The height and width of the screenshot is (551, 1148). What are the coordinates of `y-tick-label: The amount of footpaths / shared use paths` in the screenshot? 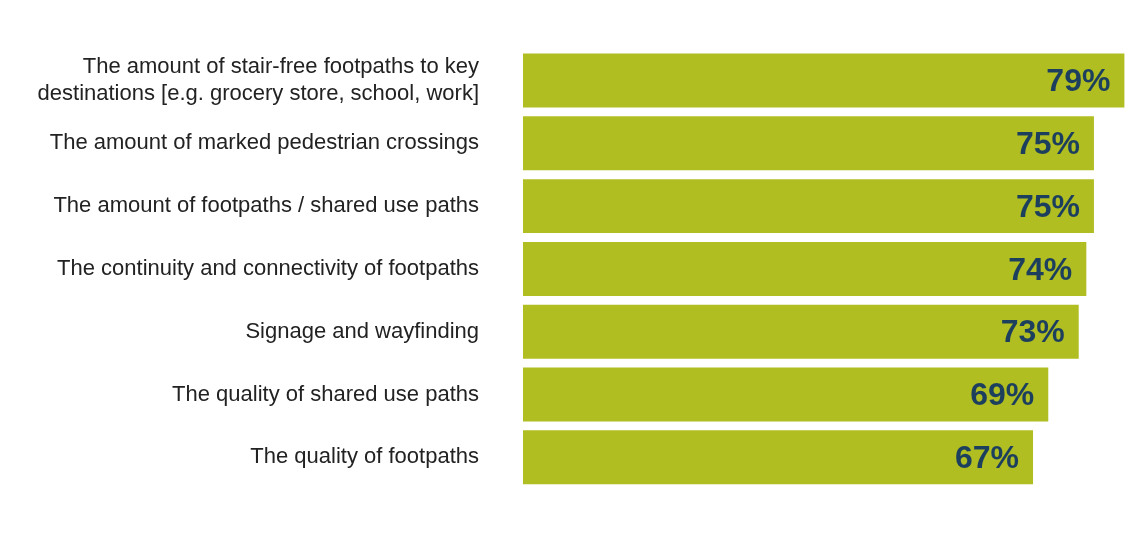 It's located at (266, 205).